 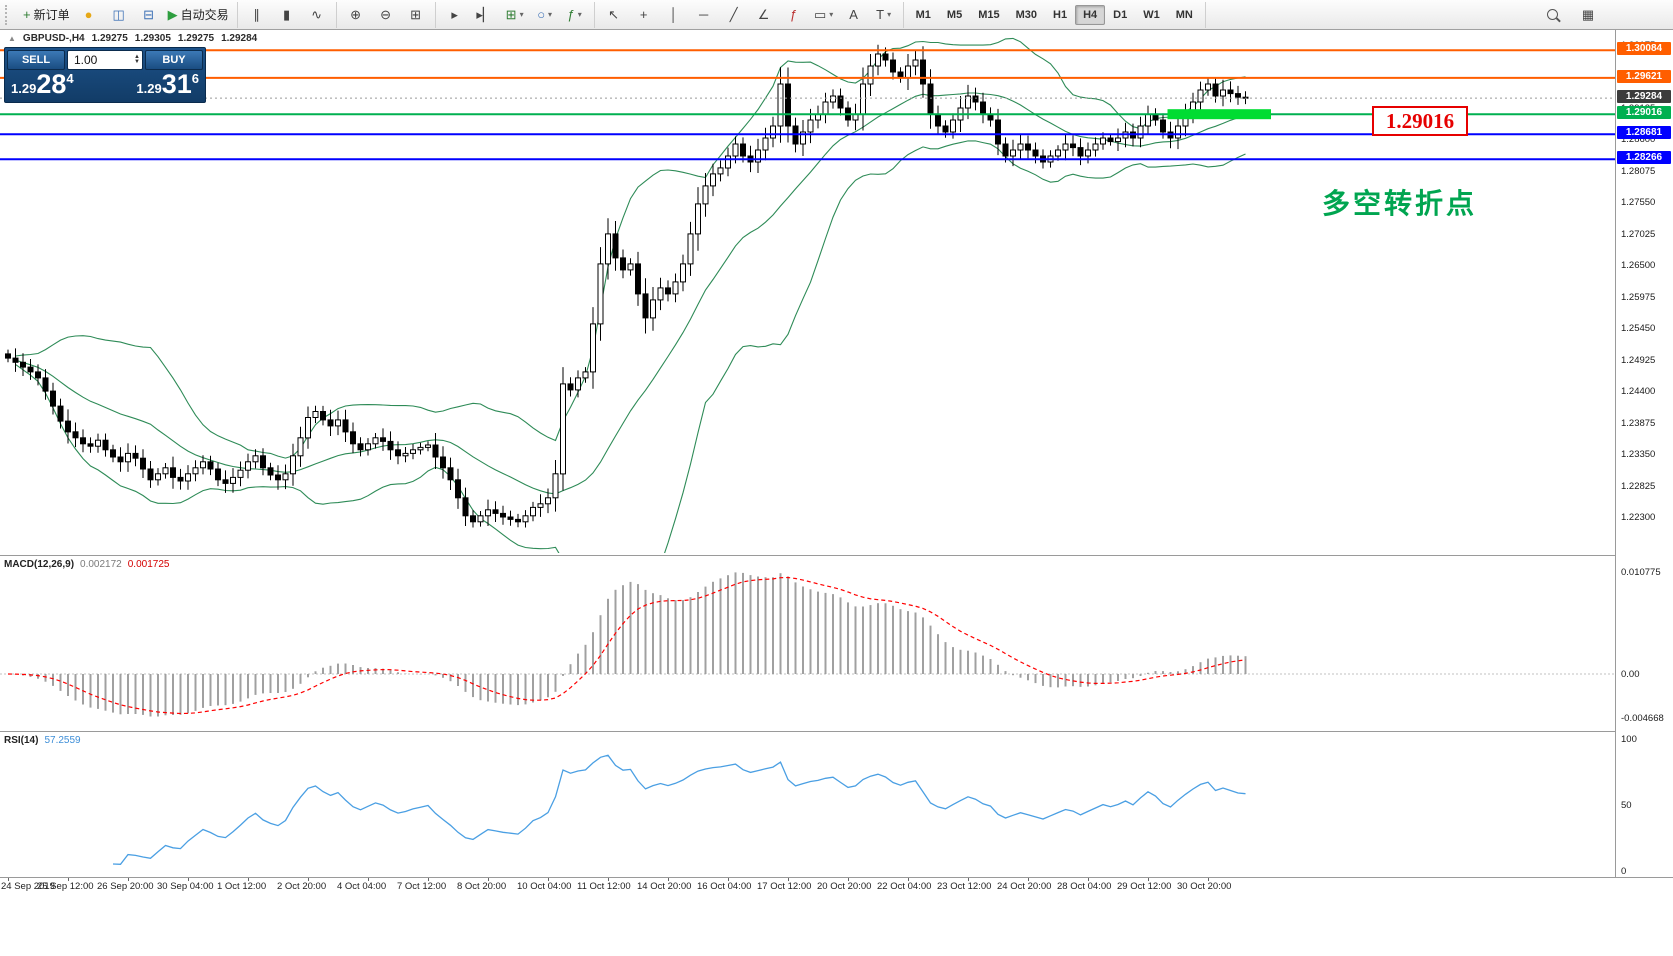 What do you see at coordinates (42, 740) in the screenshot?
I see `rsi-indicator-label: RSI(14) 57.2559` at bounding box center [42, 740].